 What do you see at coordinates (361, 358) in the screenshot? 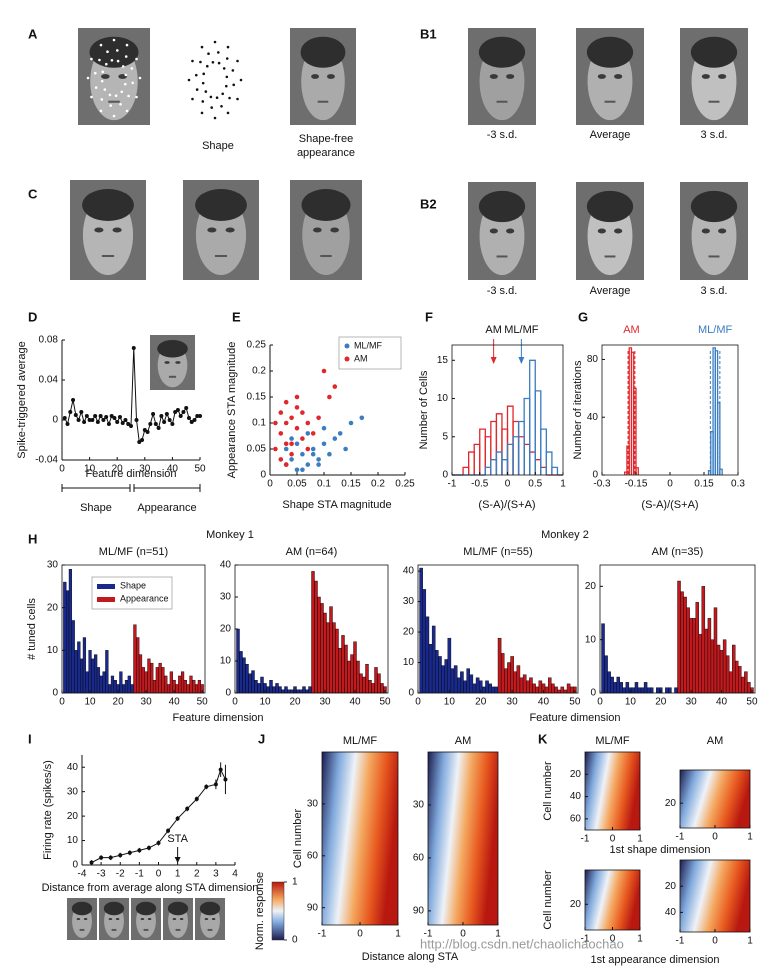
I see `legend-label: AM` at bounding box center [361, 358].